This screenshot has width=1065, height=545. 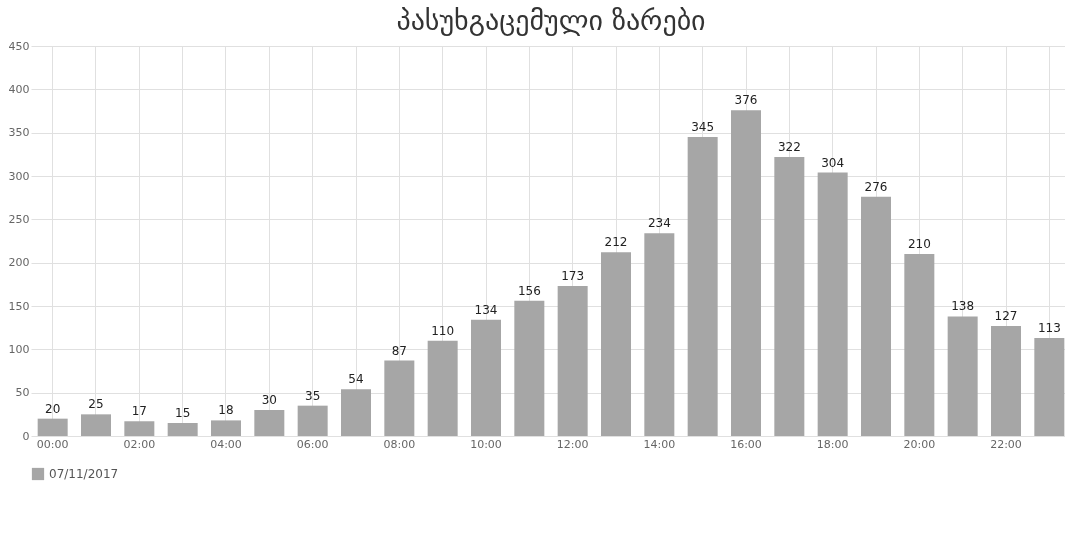 I want to click on y-tick-label: 350, so click(x=19, y=133).